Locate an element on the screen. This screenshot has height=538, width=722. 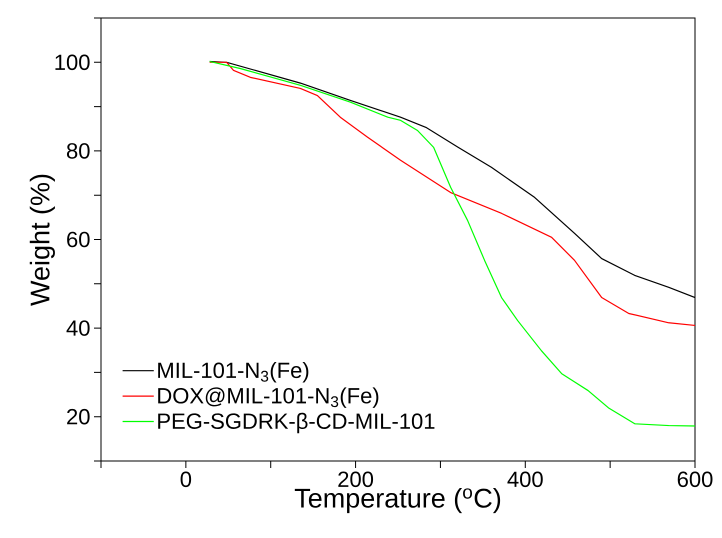
y-tick-label: 60 is located at coordinates (78, 240).